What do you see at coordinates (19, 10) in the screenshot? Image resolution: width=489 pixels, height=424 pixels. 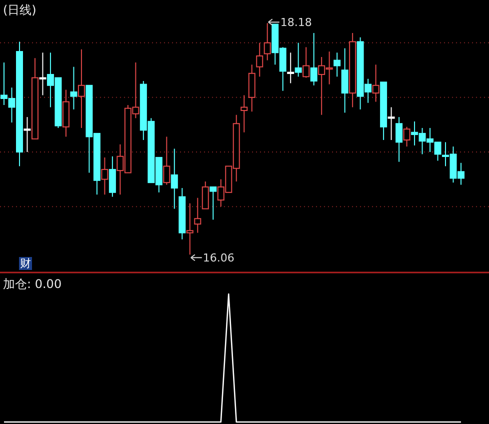 I see `chart-title: (日线)` at bounding box center [19, 10].